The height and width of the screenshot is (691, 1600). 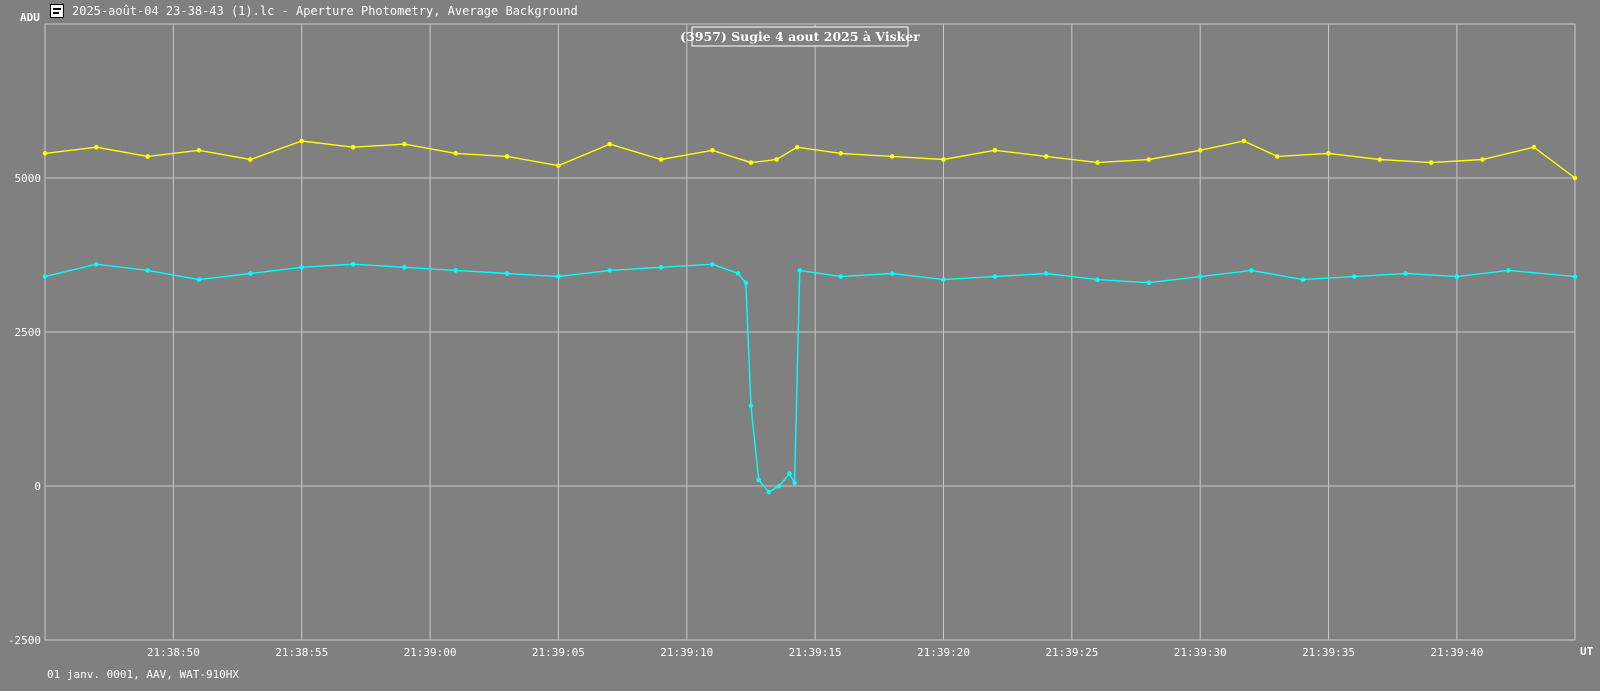 I want to click on x-tick-label: 21:39:25, so click(x=1071, y=652).